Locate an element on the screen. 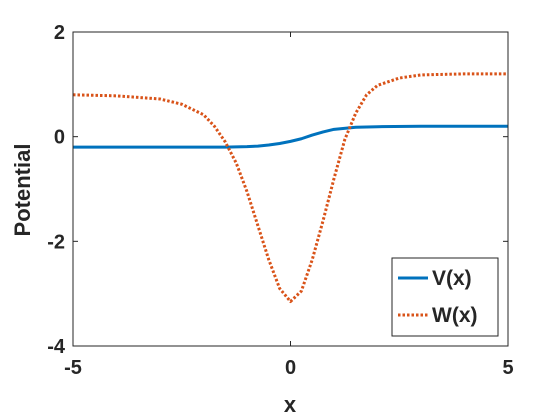  legend-label: V(x) is located at coordinates (452, 278).